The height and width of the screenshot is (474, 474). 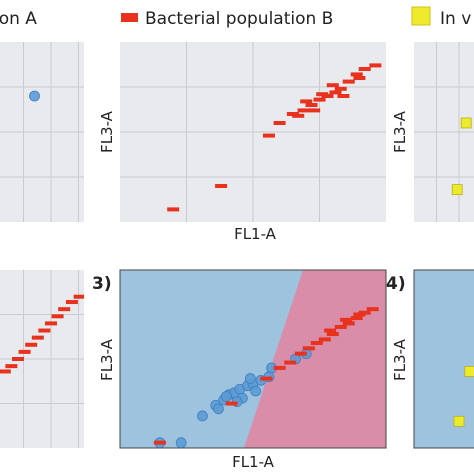 I want to click on class-b-region, so click(x=315, y=359).